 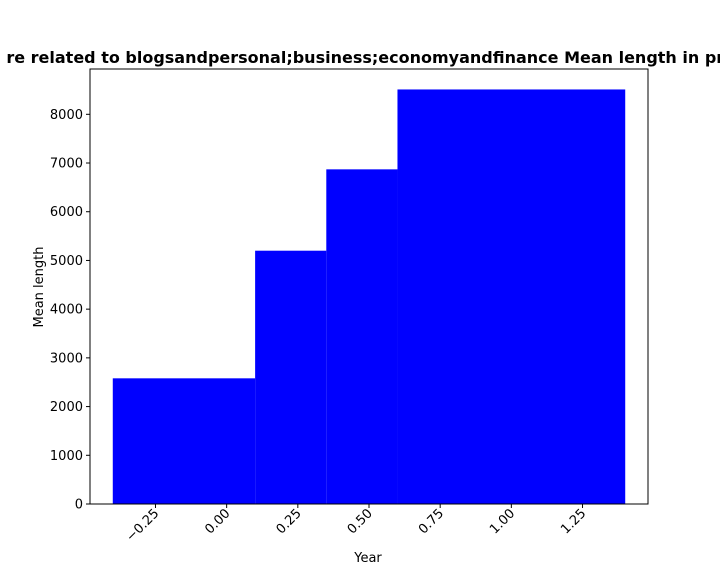 What do you see at coordinates (143, 525) in the screenshot?
I see `x-tick-label: −0.25` at bounding box center [143, 525].